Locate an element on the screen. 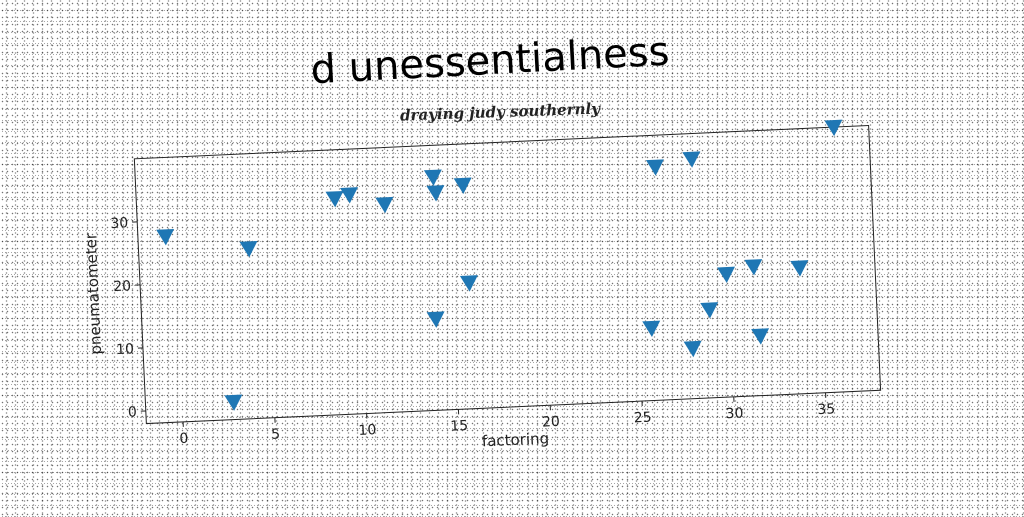  y-axis: 0 10 20 30 is located at coordinates (128, 318).